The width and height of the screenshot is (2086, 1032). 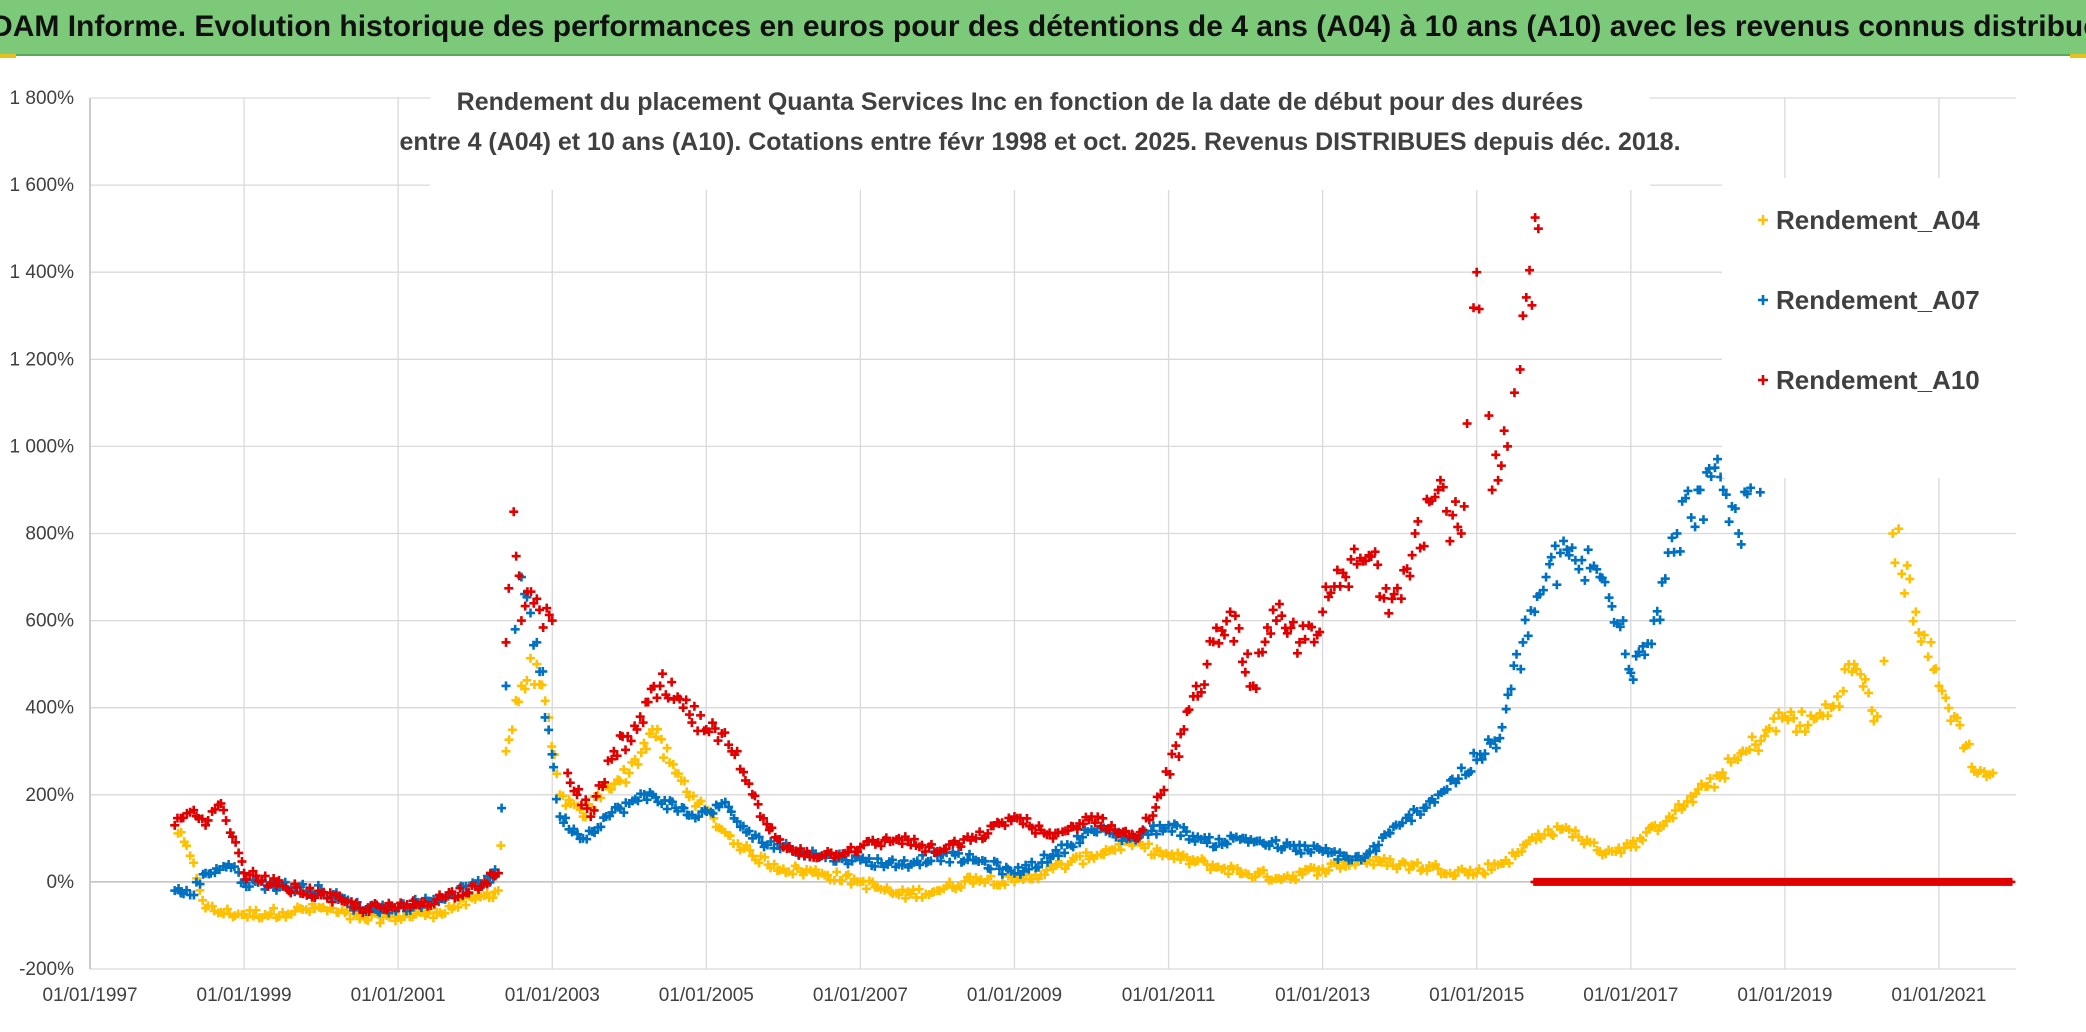 What do you see at coordinates (49, 795) in the screenshot?
I see `y-tick-label: 200%` at bounding box center [49, 795].